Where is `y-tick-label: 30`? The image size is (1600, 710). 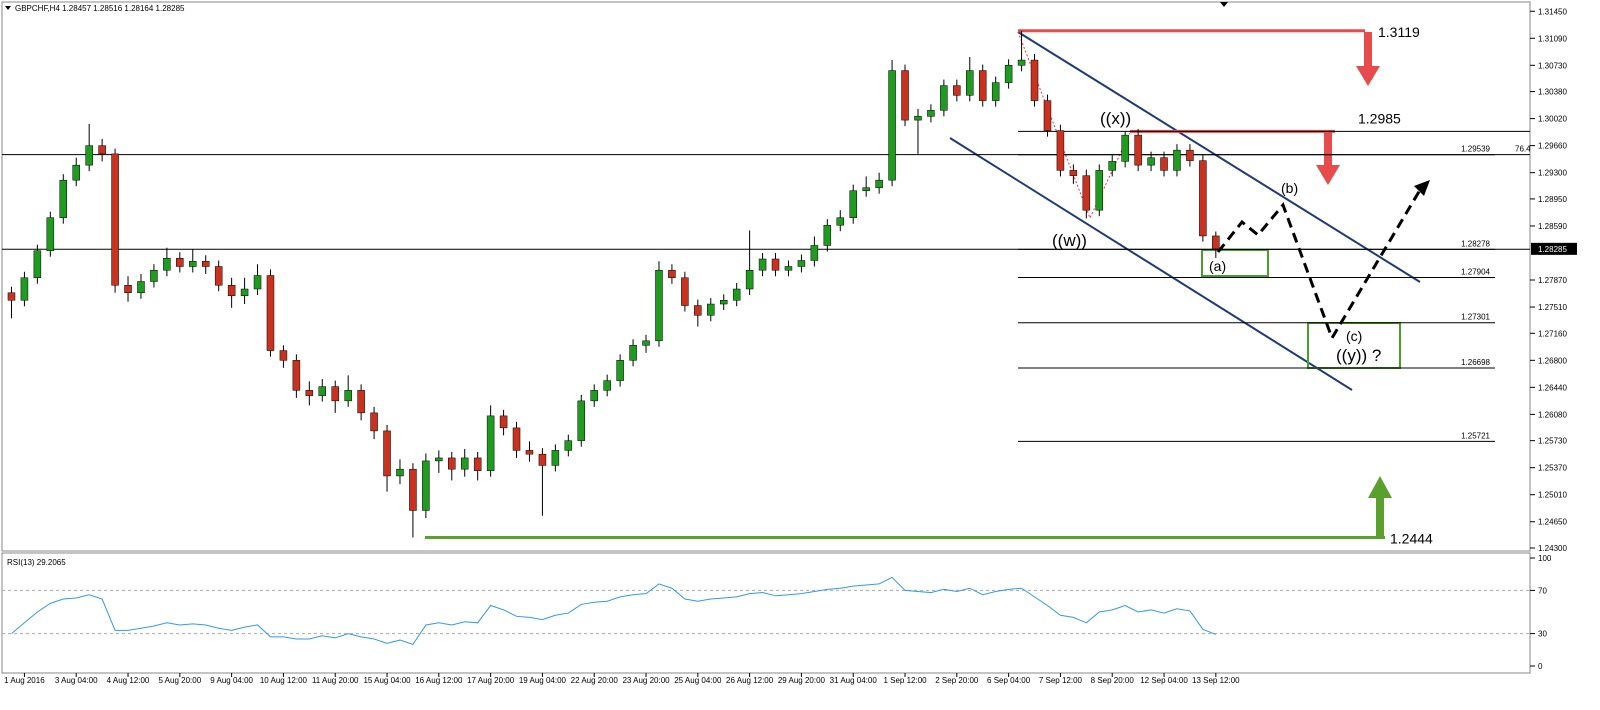
y-tick-label: 30 is located at coordinates (1542, 634).